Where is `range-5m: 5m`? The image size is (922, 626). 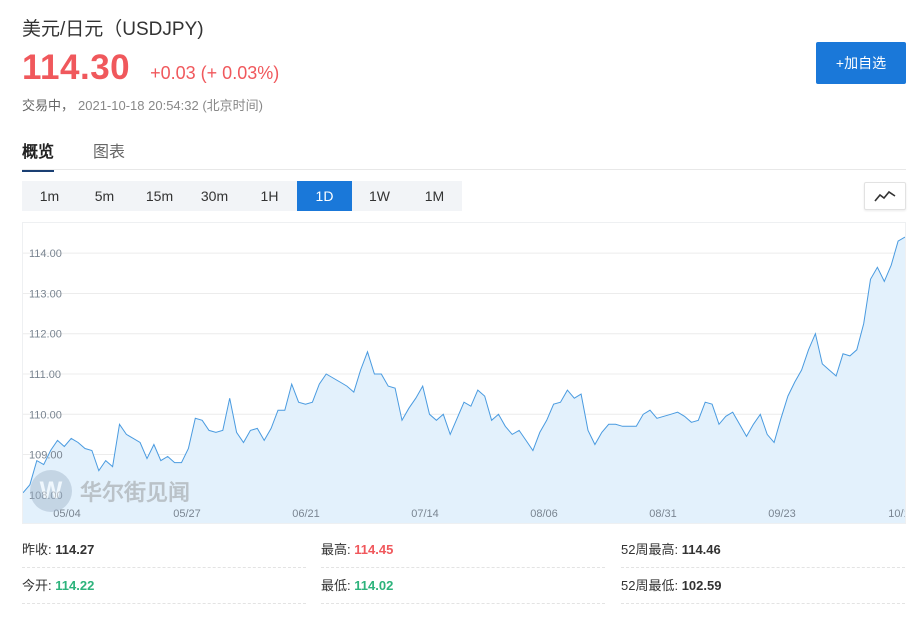 range-5m: 5m is located at coordinates (104, 196).